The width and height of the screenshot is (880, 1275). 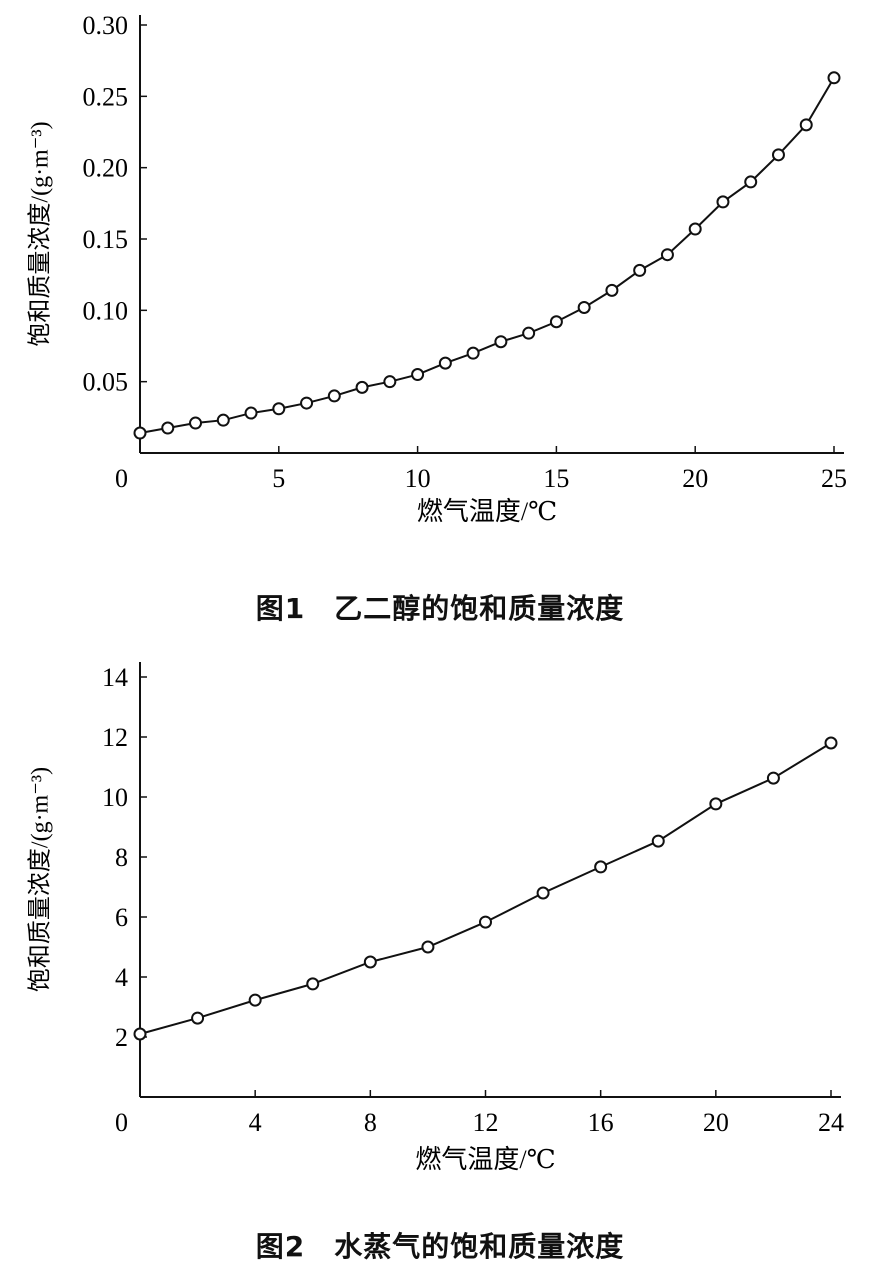 I want to click on chart2-caption: 图2 水蒸气的饱和质量浓度, so click(x=440, y=1246).